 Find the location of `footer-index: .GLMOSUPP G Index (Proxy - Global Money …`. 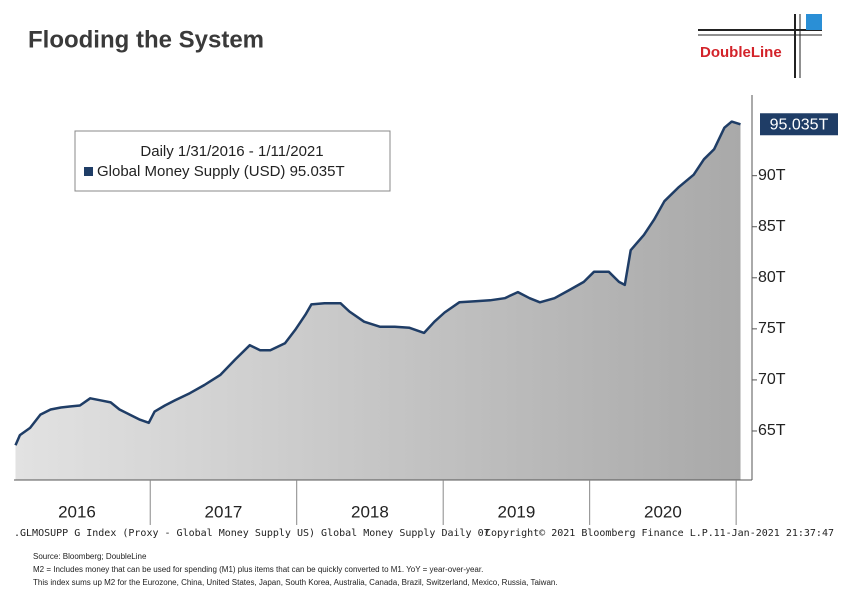

footer-index: .GLMOSUPP G Index (Proxy - Global Money … is located at coordinates (252, 533).